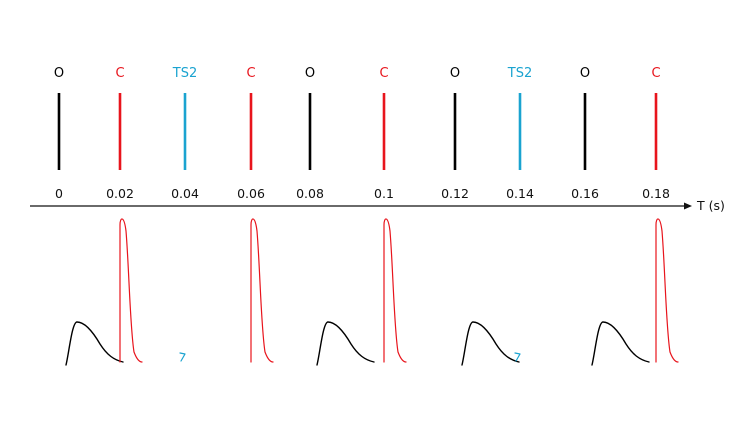  What do you see at coordinates (520, 133) in the screenshot?
I see `event-marker-7: TS2 0.14` at bounding box center [520, 133].